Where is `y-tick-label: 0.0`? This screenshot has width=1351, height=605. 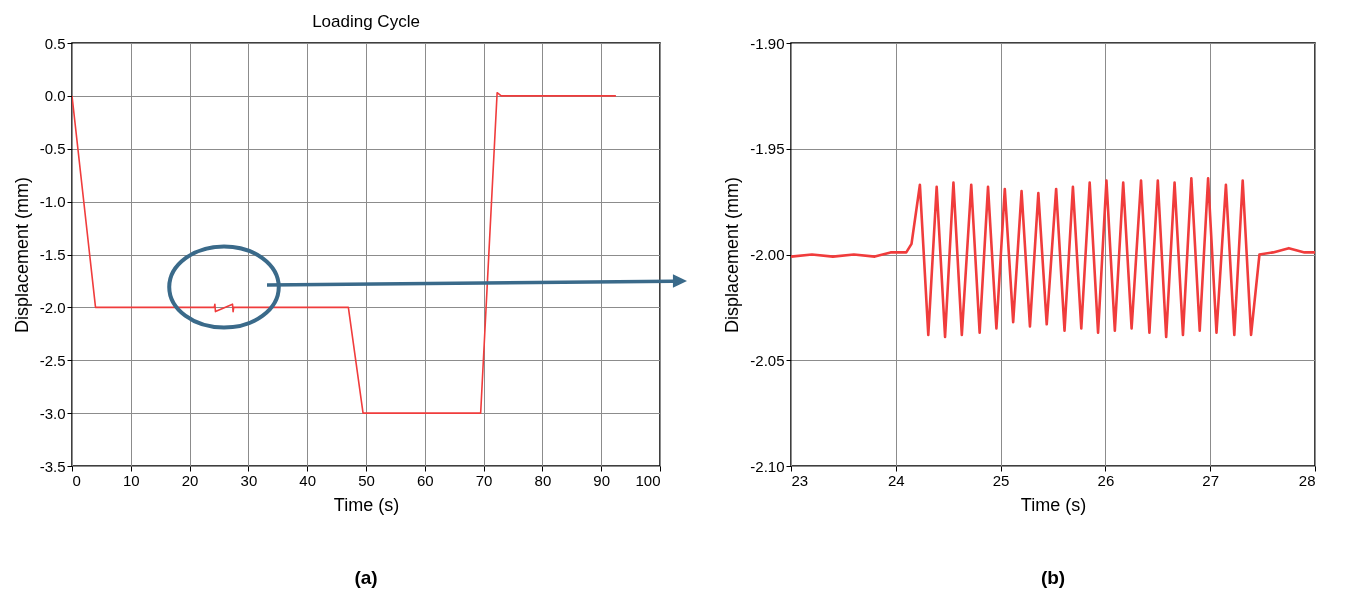 y-tick-label: 0.0 is located at coordinates (55, 96).